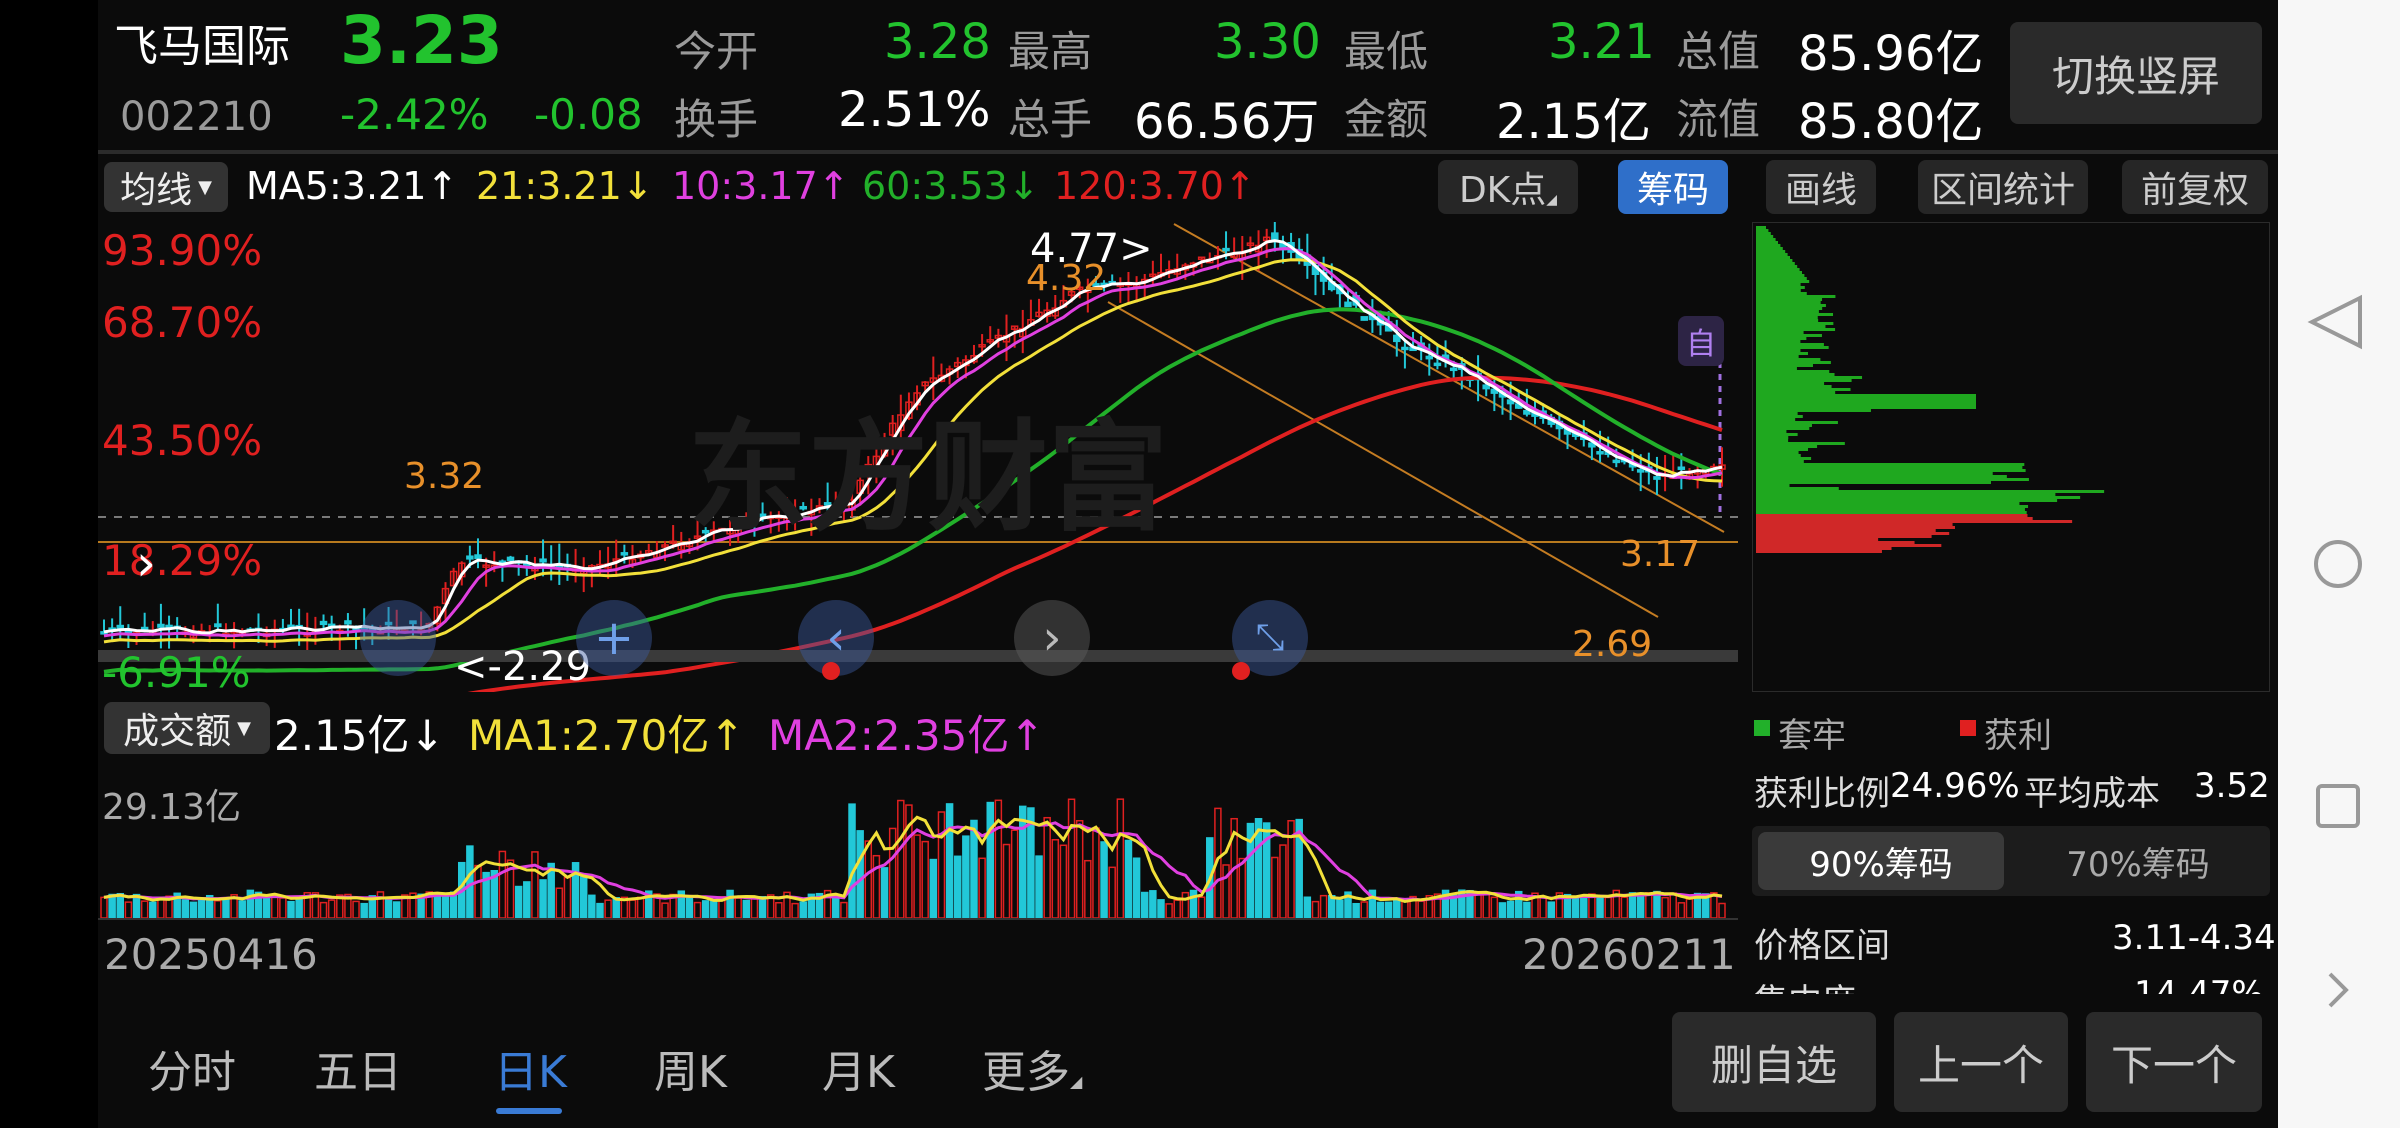  Describe the element at coordinates (1968, 728) in the screenshot. I see `profit-legend-swatch` at that location.